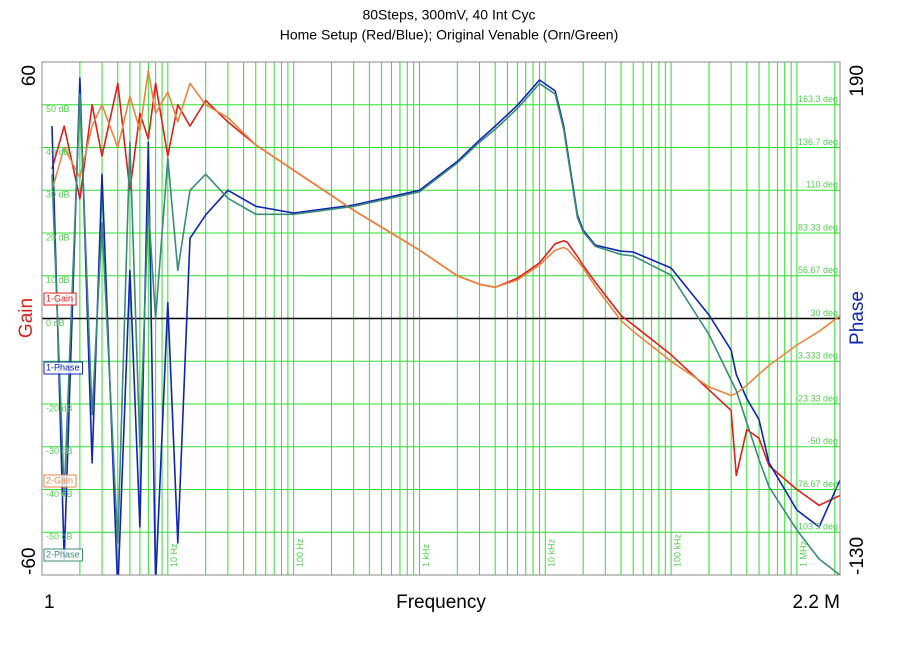  I want to click on y-grid-label: 40 dB, so click(58, 152).